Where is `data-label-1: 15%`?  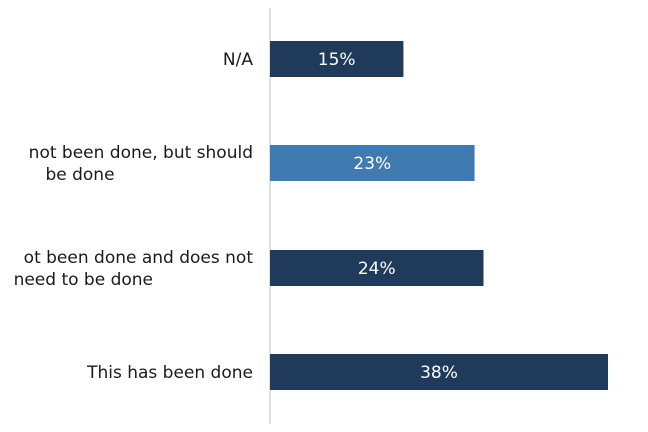 data-label-1: 15% is located at coordinates (337, 60).